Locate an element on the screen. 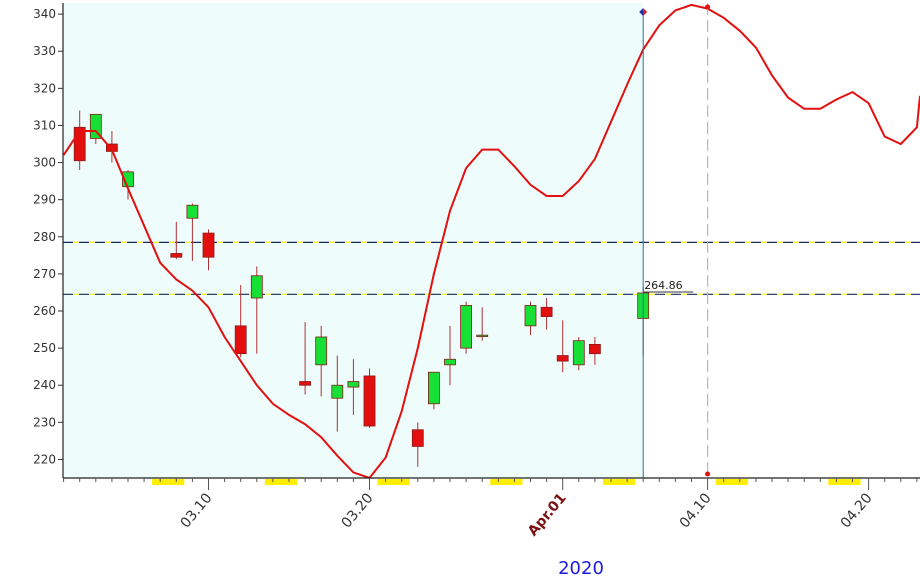 The width and height of the screenshot is (920, 582). y-tick-label: 260 is located at coordinates (44, 311).